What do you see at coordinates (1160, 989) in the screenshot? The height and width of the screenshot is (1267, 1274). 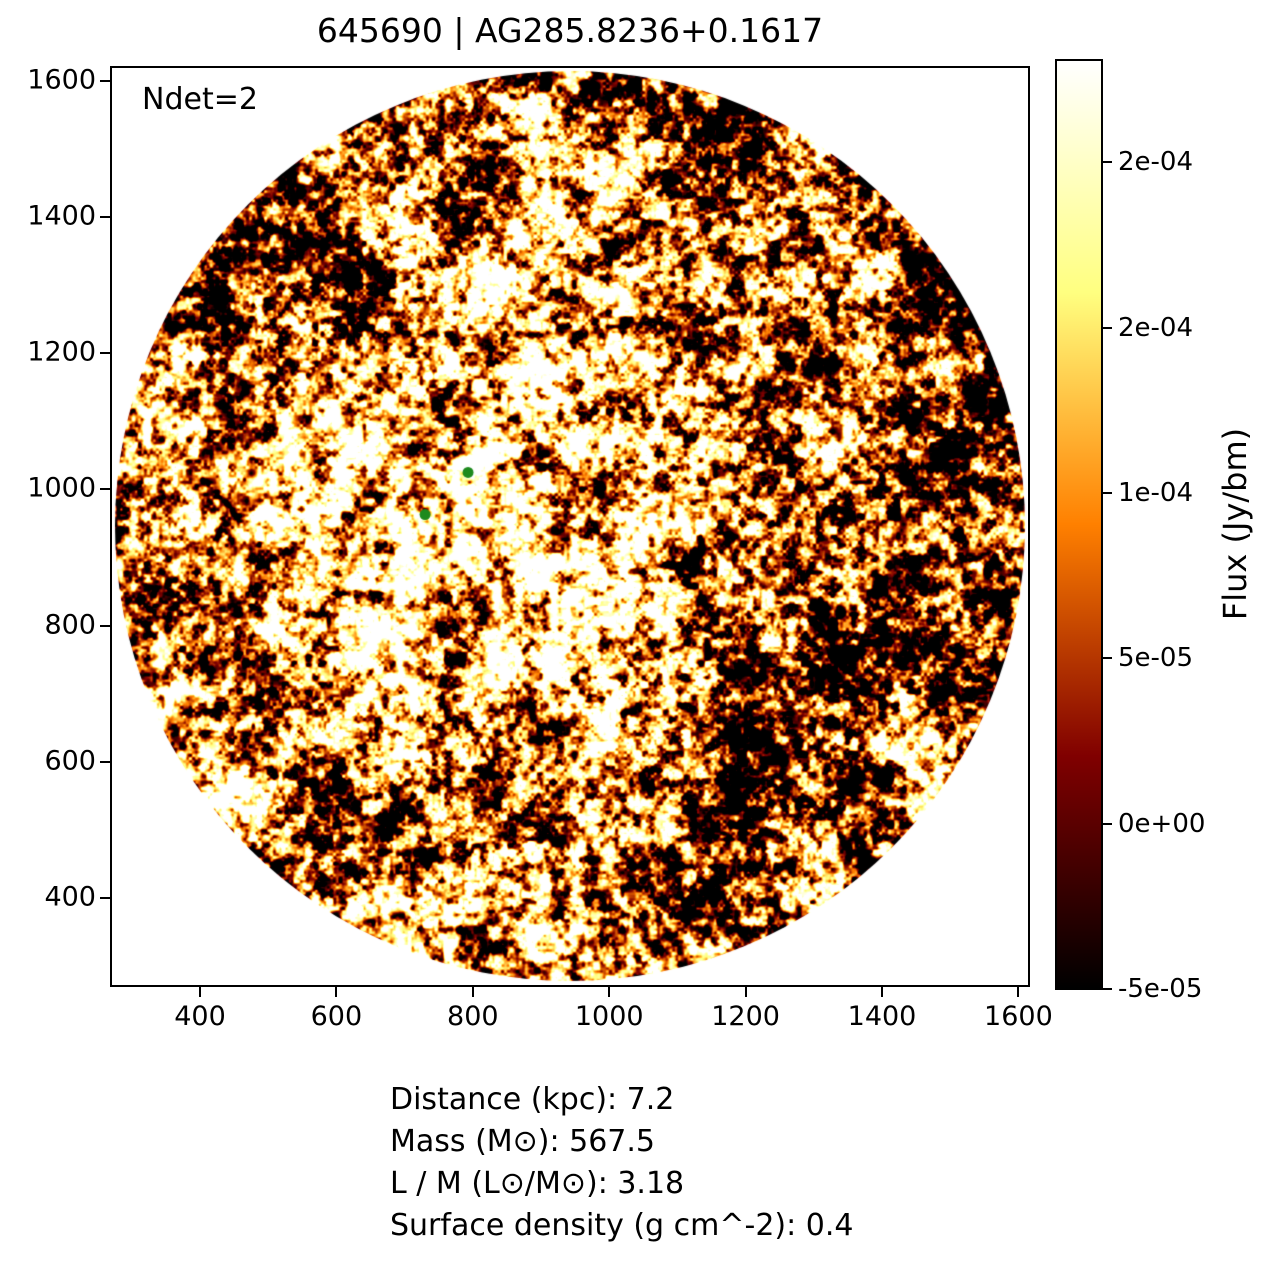 I see `colorbar-tick-label: -5e-05` at bounding box center [1160, 989].